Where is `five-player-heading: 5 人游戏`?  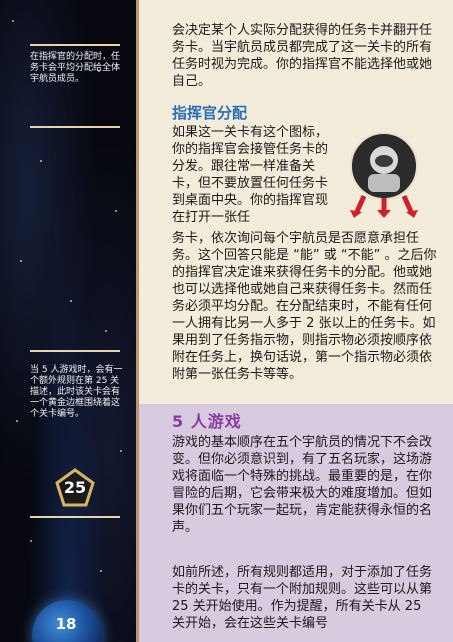
five-player-heading: 5 人游戏 is located at coordinates (207, 421).